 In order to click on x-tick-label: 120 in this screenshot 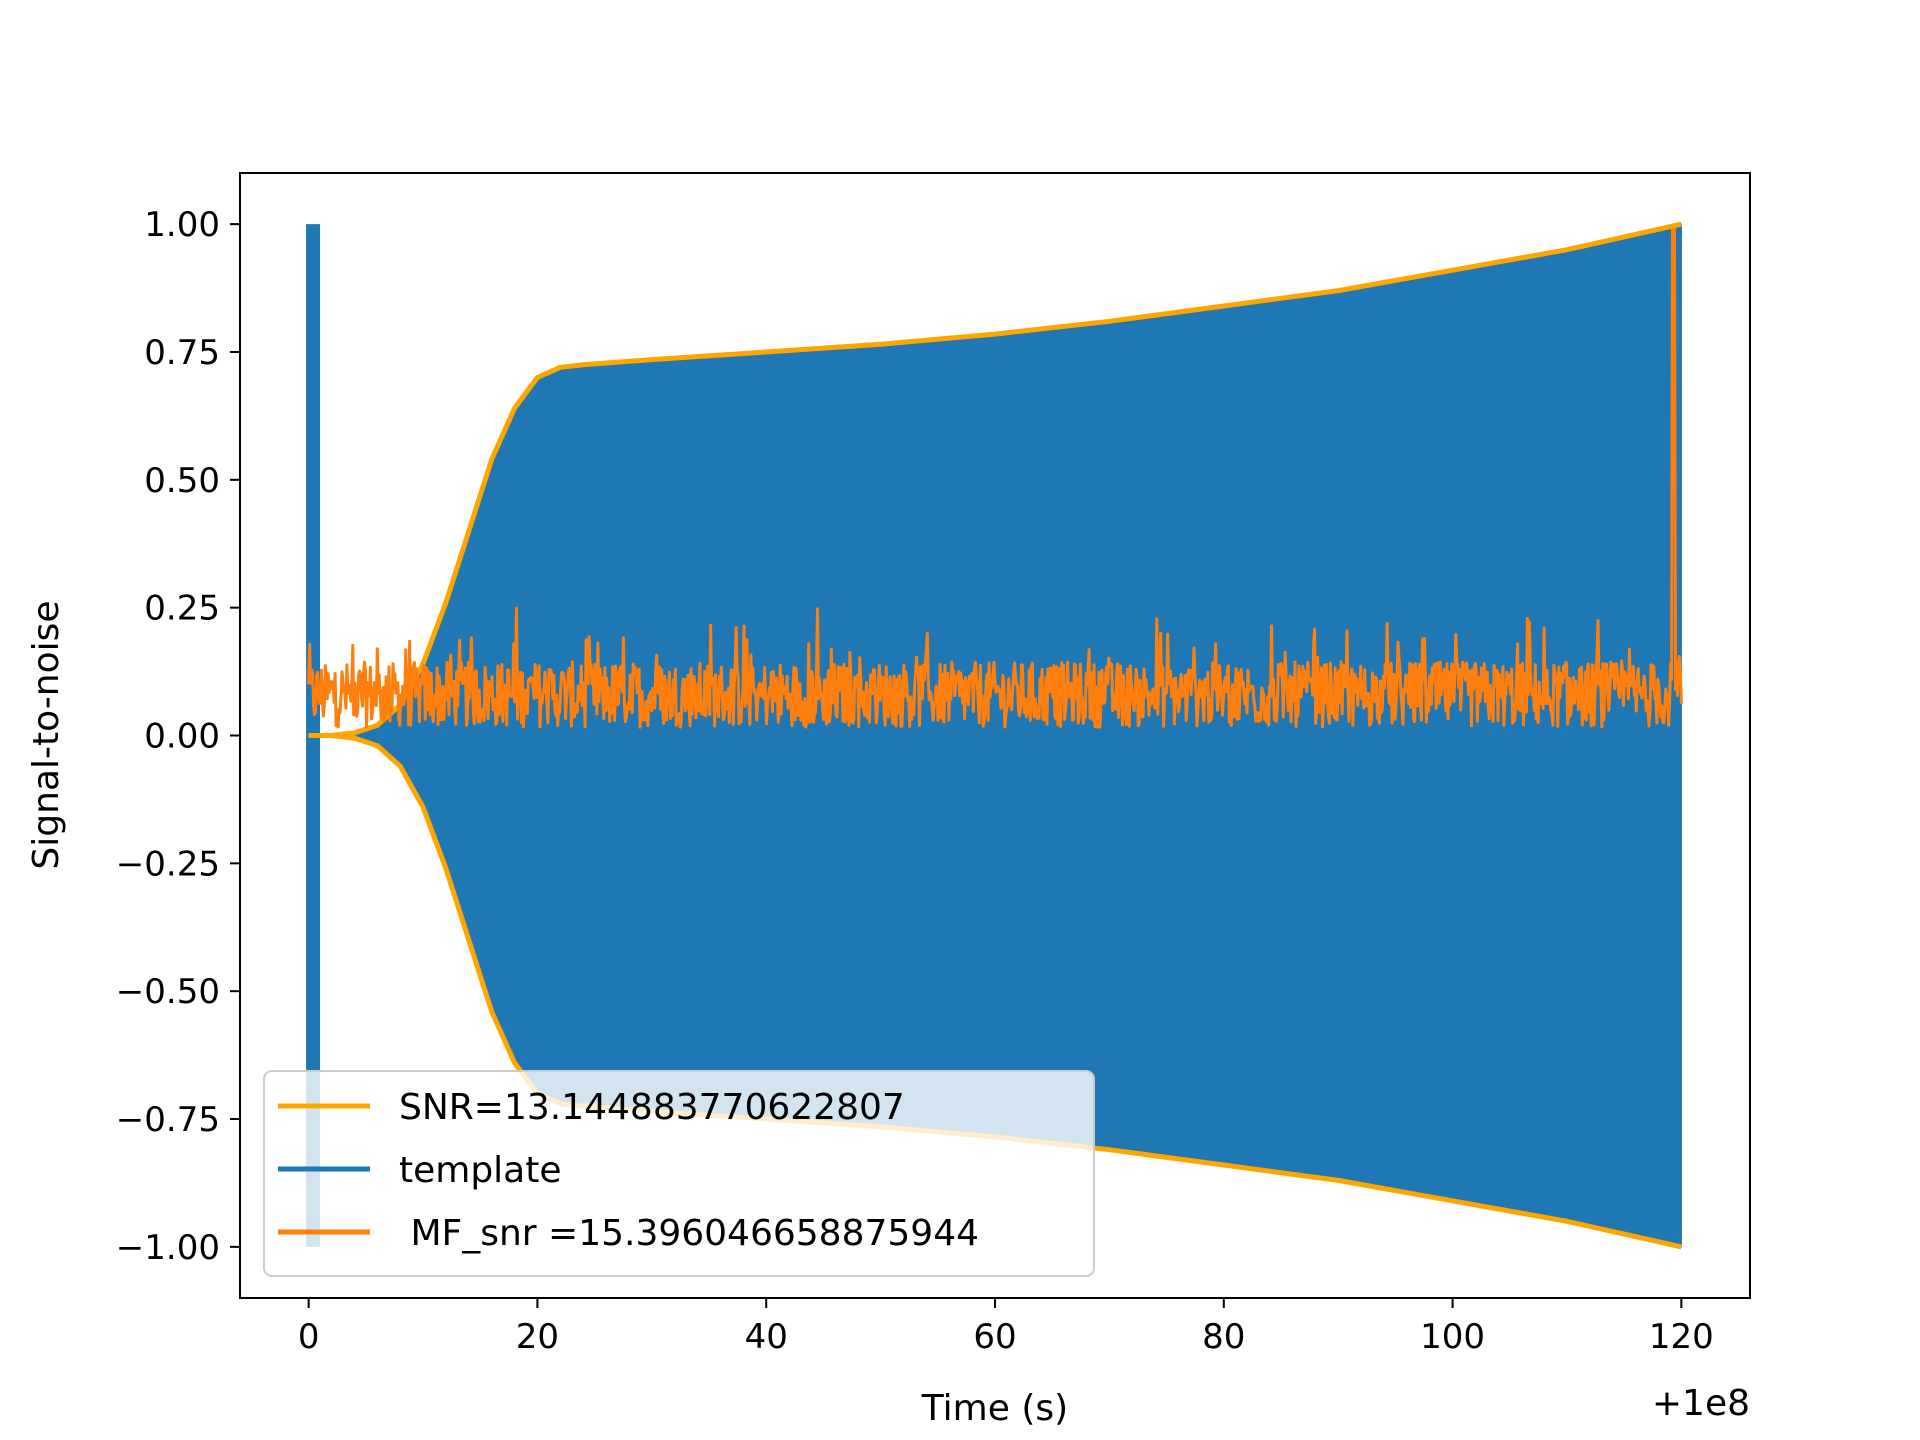, I will do `click(1681, 1337)`.